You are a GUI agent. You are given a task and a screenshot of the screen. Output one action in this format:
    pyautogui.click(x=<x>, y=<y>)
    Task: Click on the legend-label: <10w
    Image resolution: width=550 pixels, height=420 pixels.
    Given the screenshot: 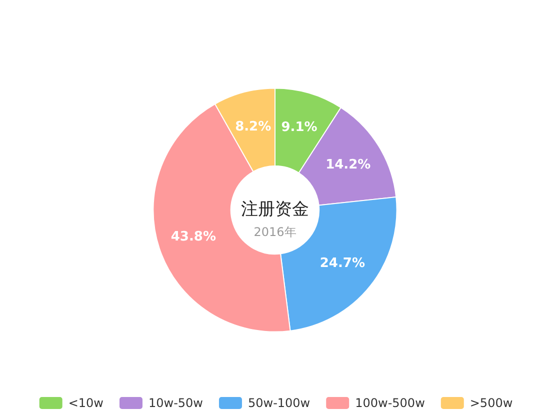 What is the action you would take?
    pyautogui.click(x=86, y=403)
    